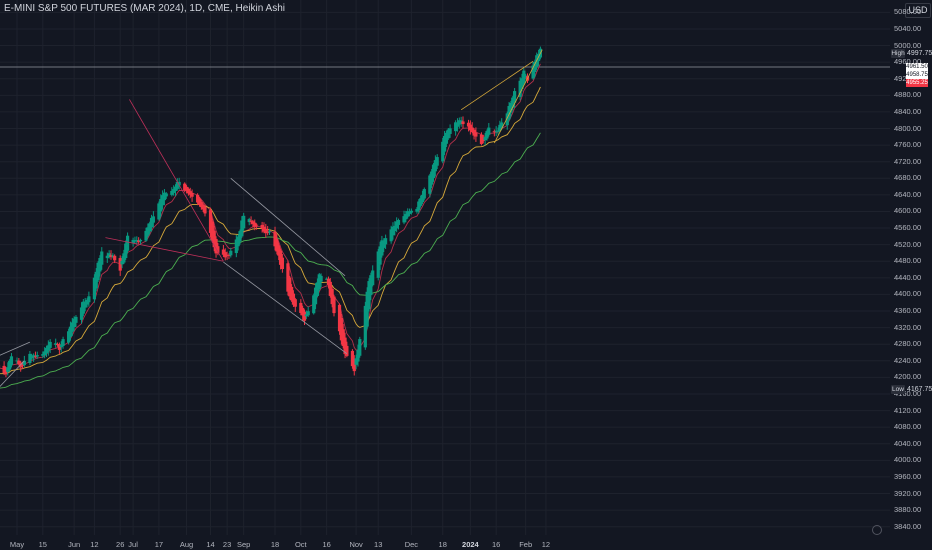  I want to click on y-tick-label: 4960.00, so click(908, 62).